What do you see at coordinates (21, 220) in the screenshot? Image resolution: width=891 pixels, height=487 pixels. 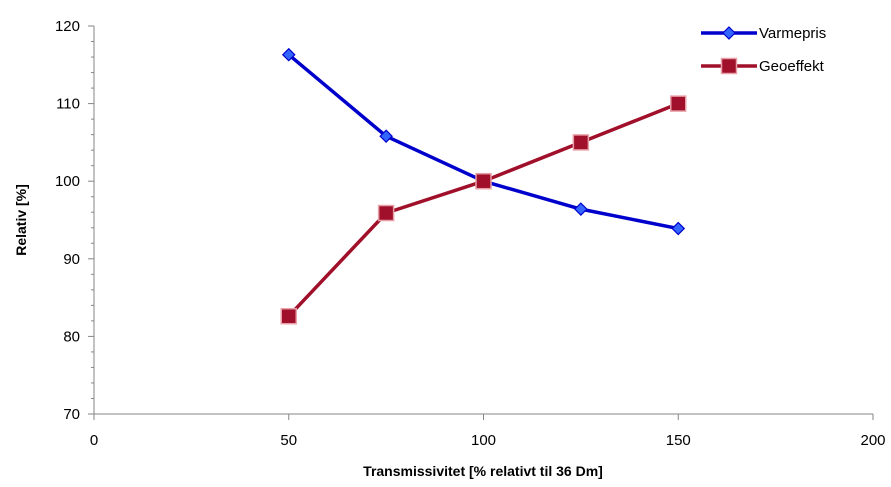 I see `y-axis-title: Relativ [%]` at bounding box center [21, 220].